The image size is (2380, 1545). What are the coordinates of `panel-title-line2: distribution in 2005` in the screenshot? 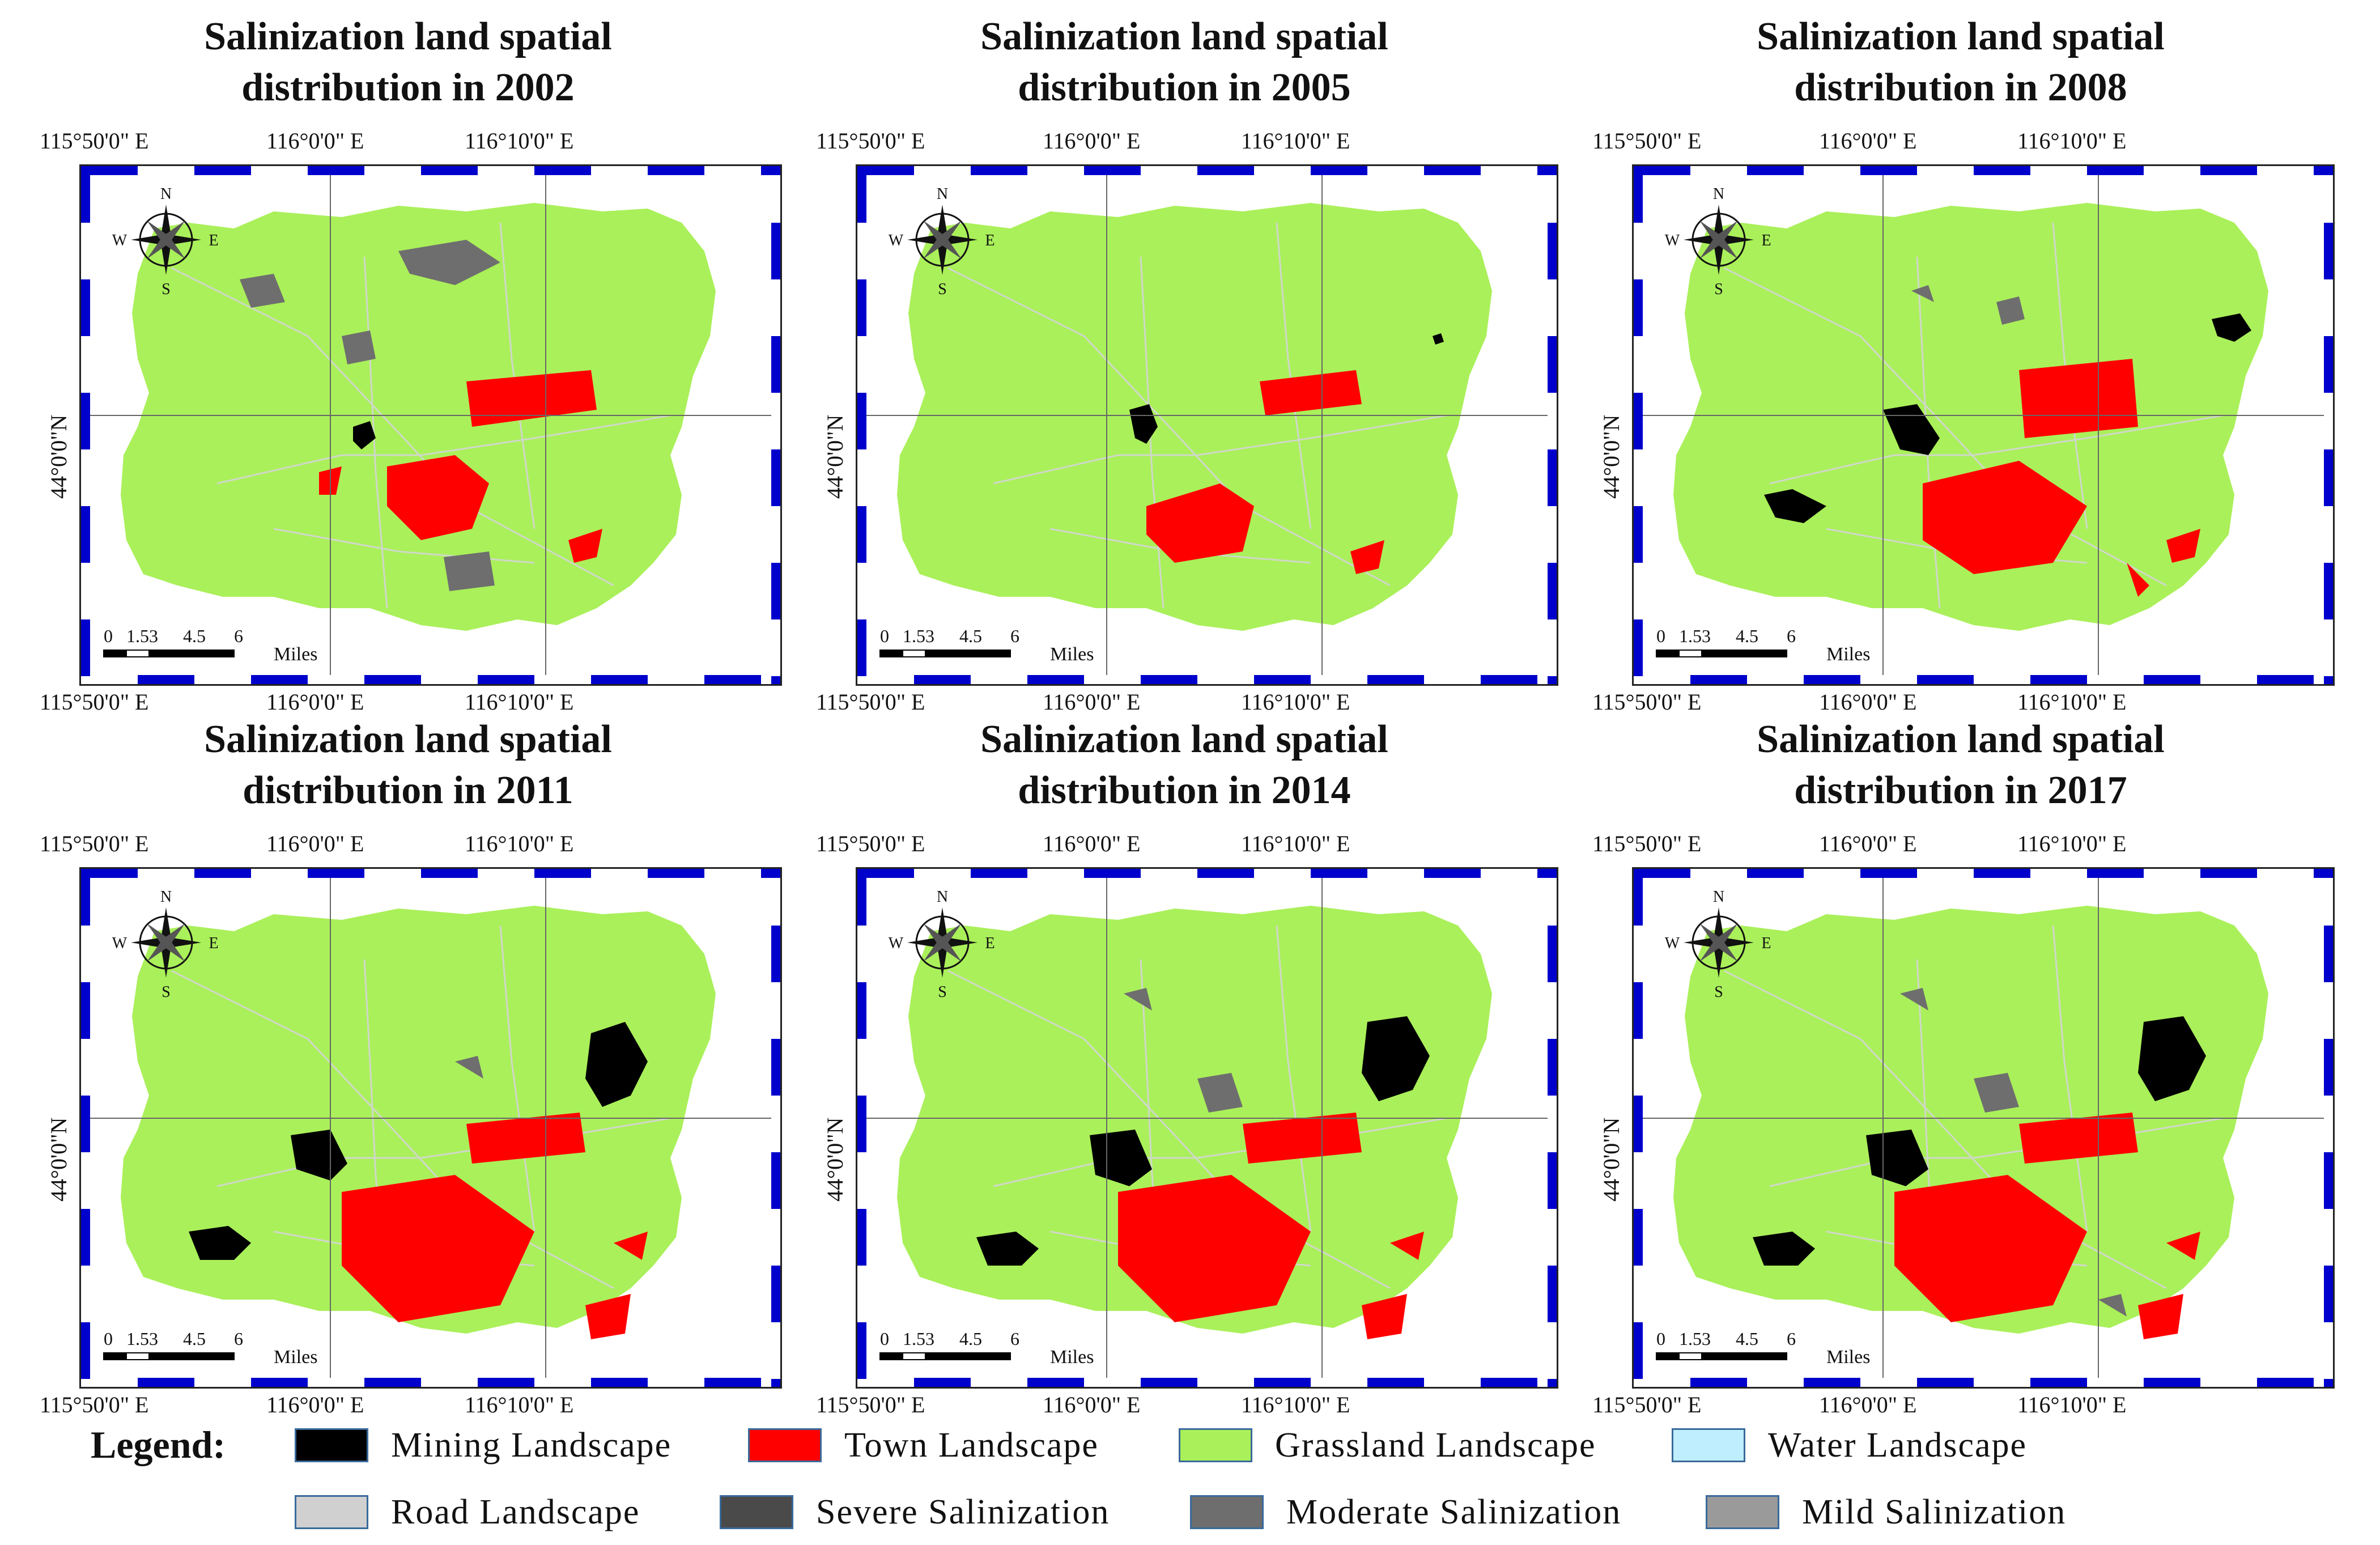 It's located at (1184, 87).